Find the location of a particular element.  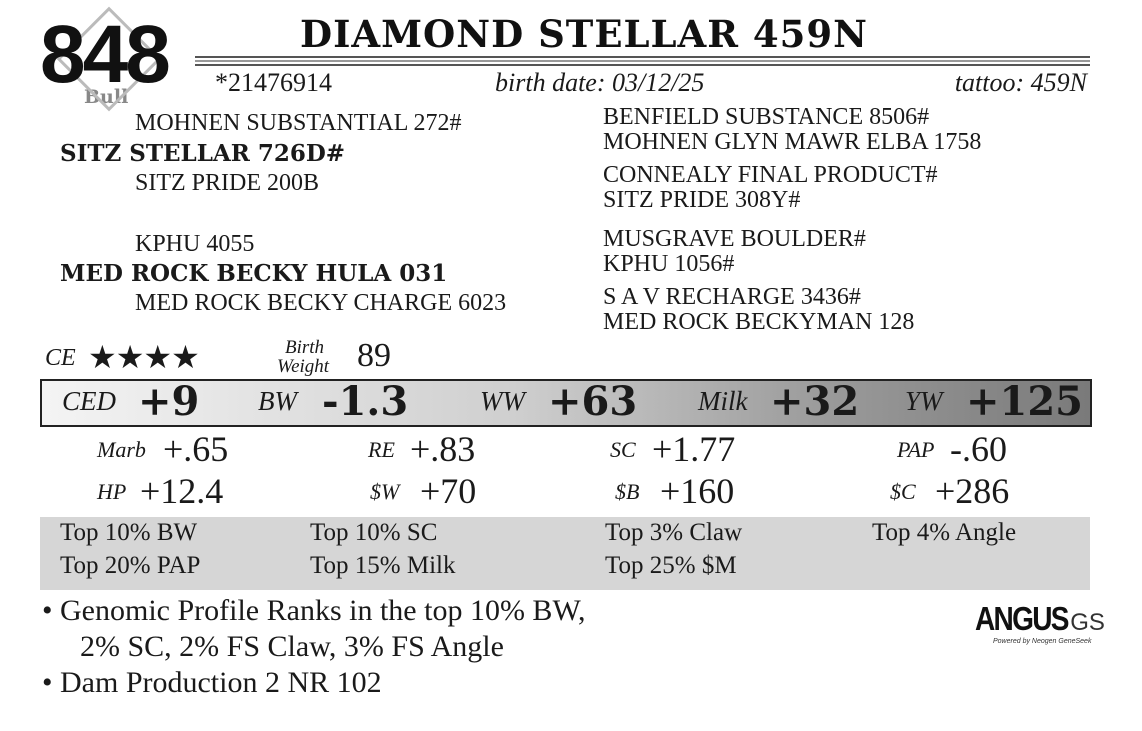

epd-label-bw: BW is located at coordinates (277, 401).